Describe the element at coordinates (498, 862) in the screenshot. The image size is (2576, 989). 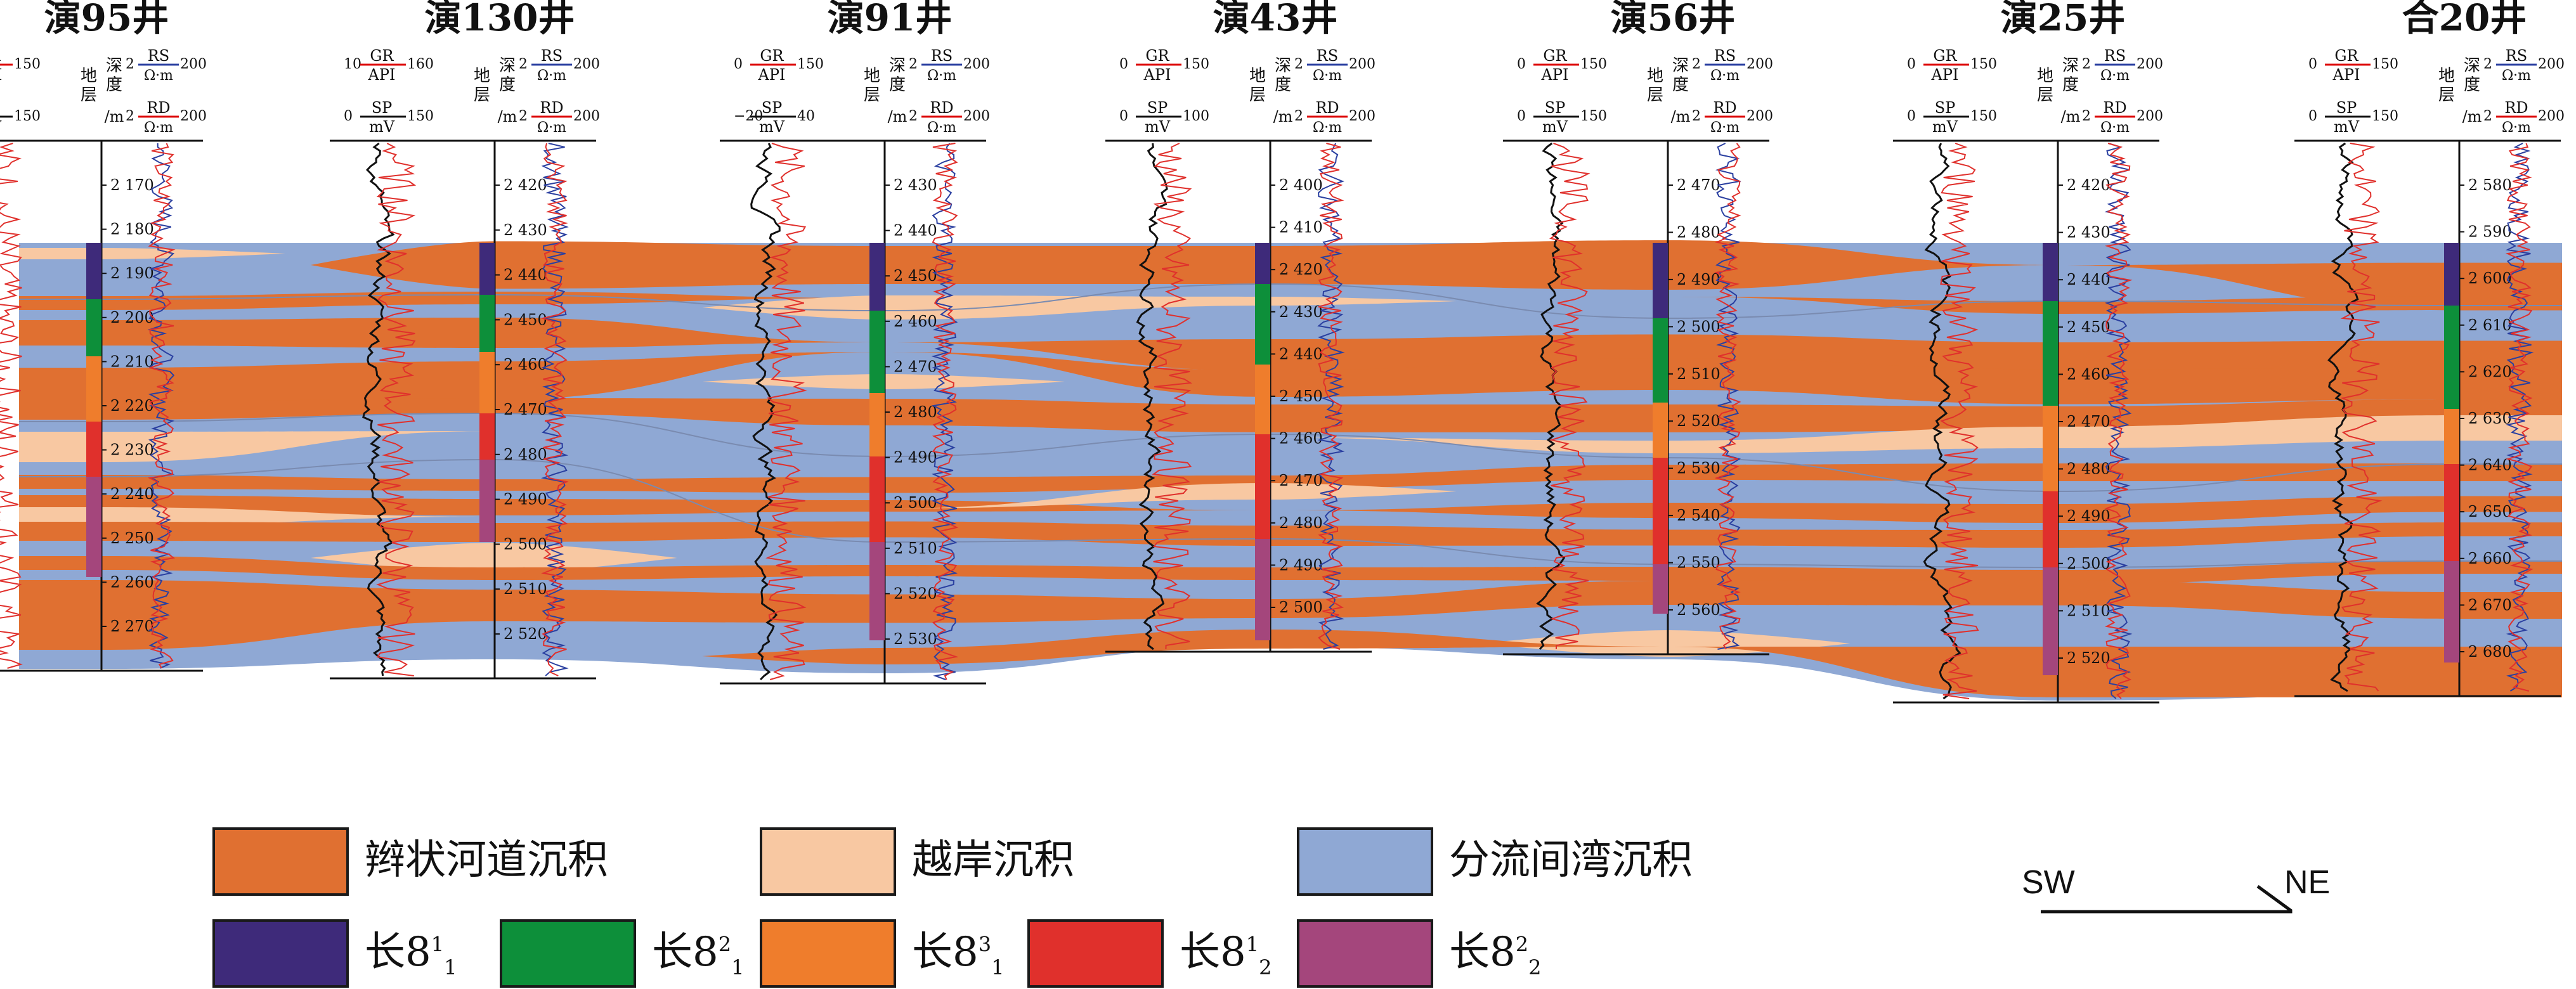
I see `legend-braided-channel: 辫状河道沉积` at that location.